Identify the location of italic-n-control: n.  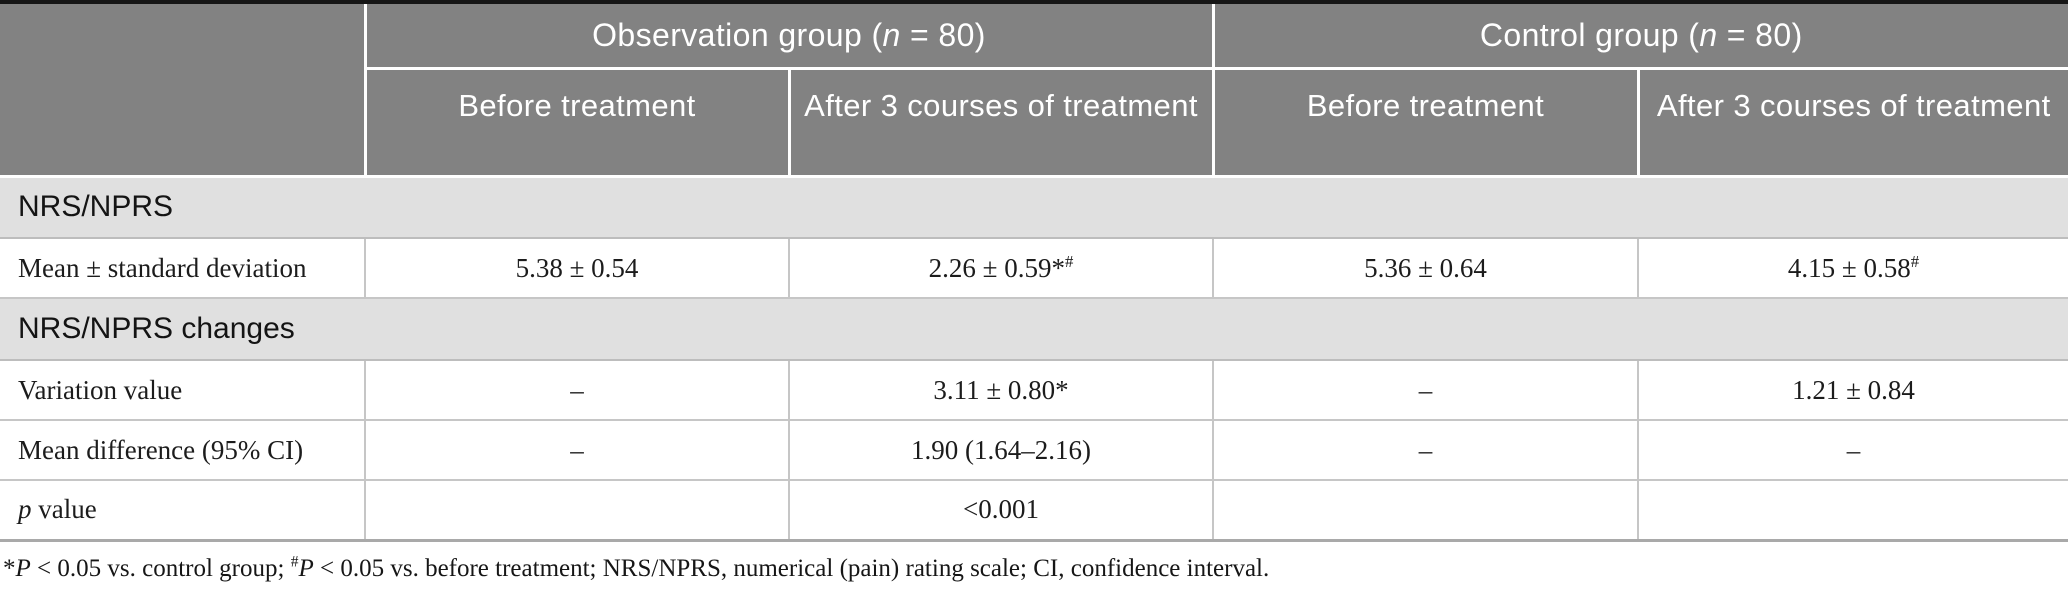
(1708, 34).